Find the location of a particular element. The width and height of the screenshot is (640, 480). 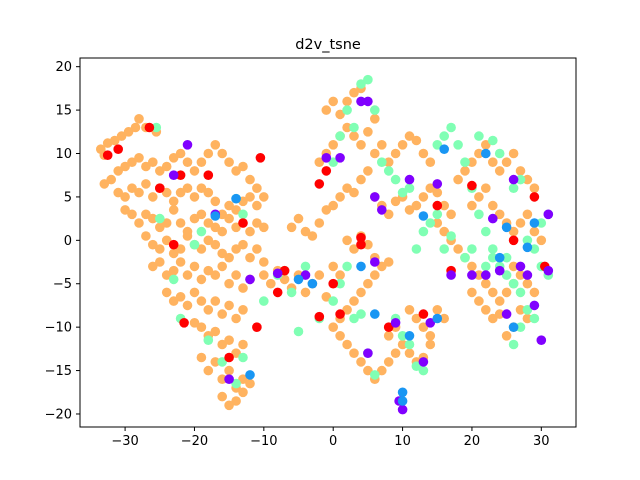

x-axis: −30 −20 −10 0 10 20 30 is located at coordinates (330, 438).